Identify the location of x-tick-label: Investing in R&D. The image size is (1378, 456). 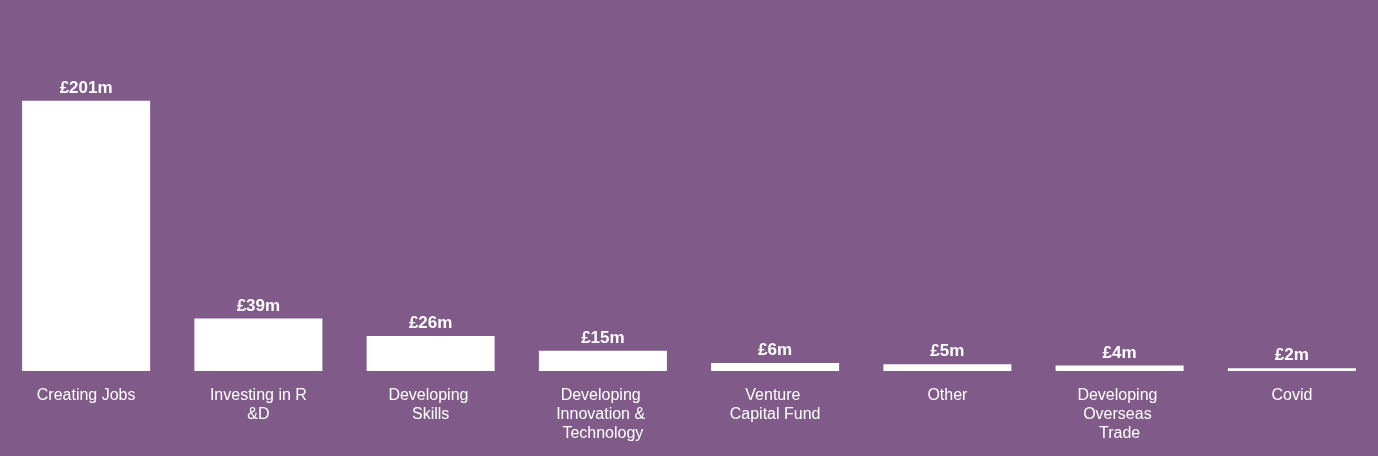
(258, 404).